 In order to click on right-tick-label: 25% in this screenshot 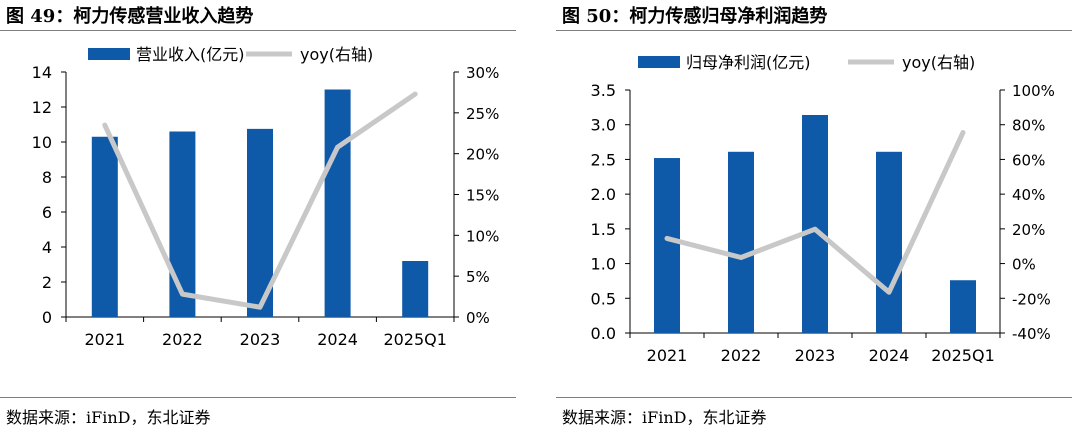, I will do `click(482, 114)`.